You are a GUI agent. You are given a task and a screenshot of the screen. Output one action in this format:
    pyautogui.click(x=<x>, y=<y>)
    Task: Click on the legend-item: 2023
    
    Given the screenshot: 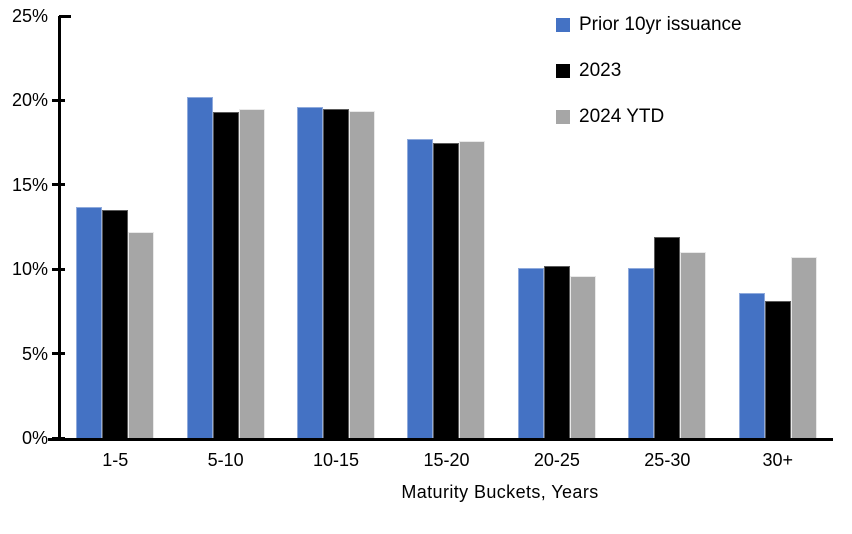 What is the action you would take?
    pyautogui.click(x=649, y=70)
    